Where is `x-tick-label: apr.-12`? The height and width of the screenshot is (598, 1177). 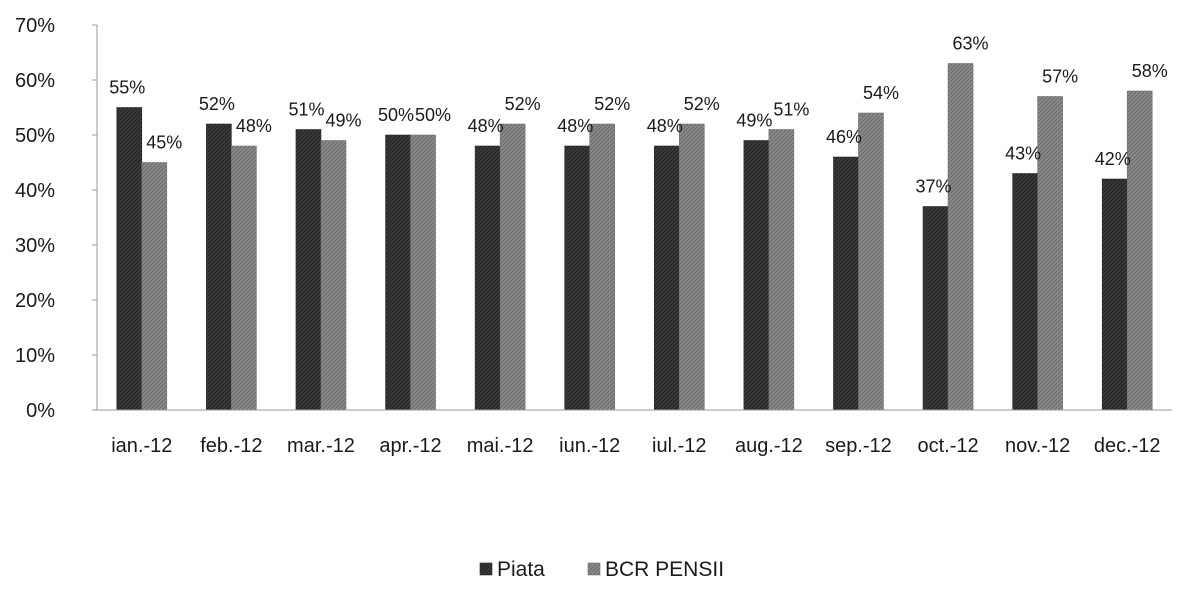 x-tick-label: apr.-12 is located at coordinates (410, 446).